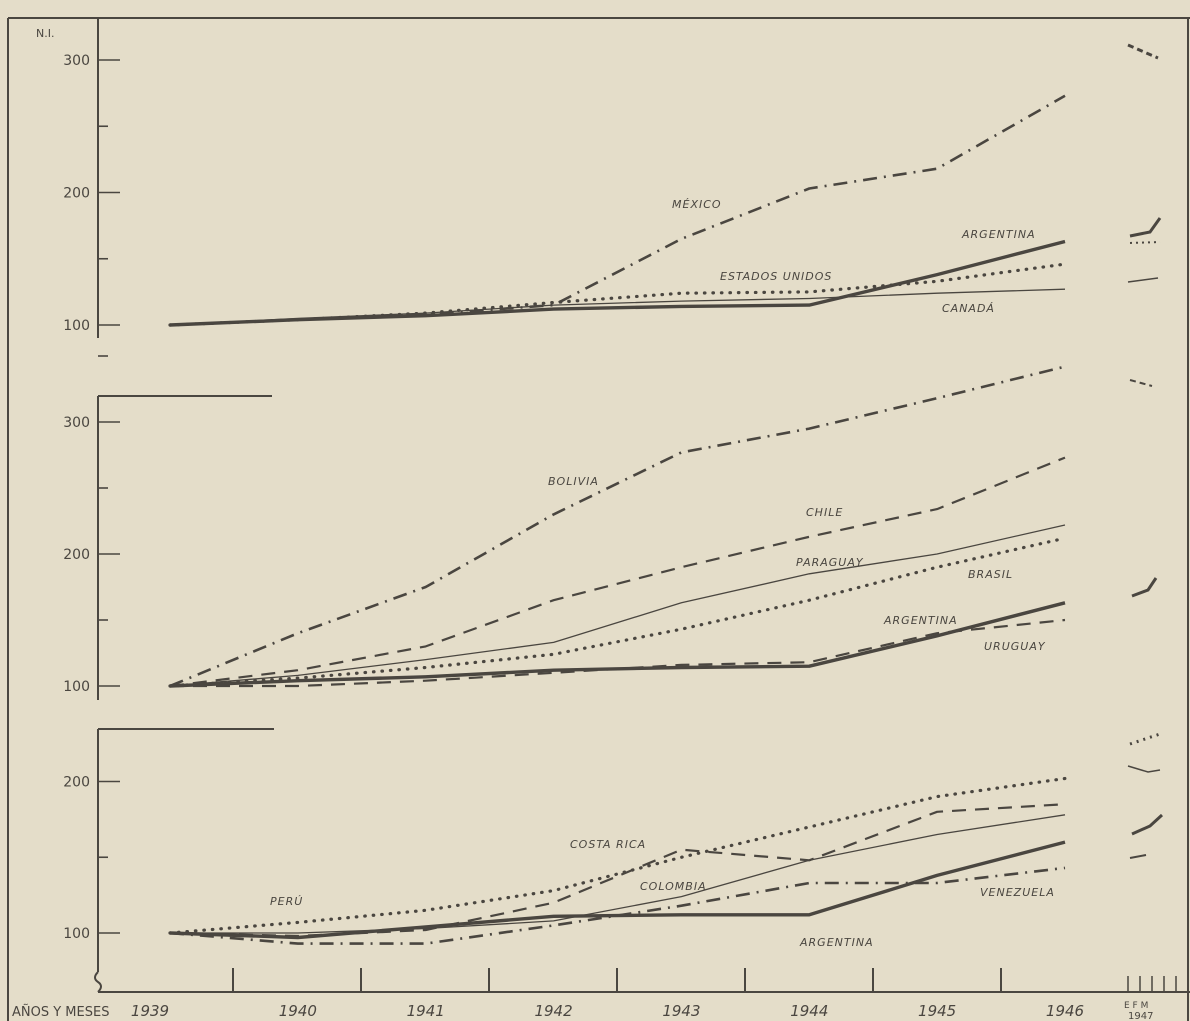 This screenshot has width=1190, height=1021. What do you see at coordinates (60, 1012) in the screenshot?
I see `x-axis-title: AÑOS Y MESES` at bounding box center [60, 1012].